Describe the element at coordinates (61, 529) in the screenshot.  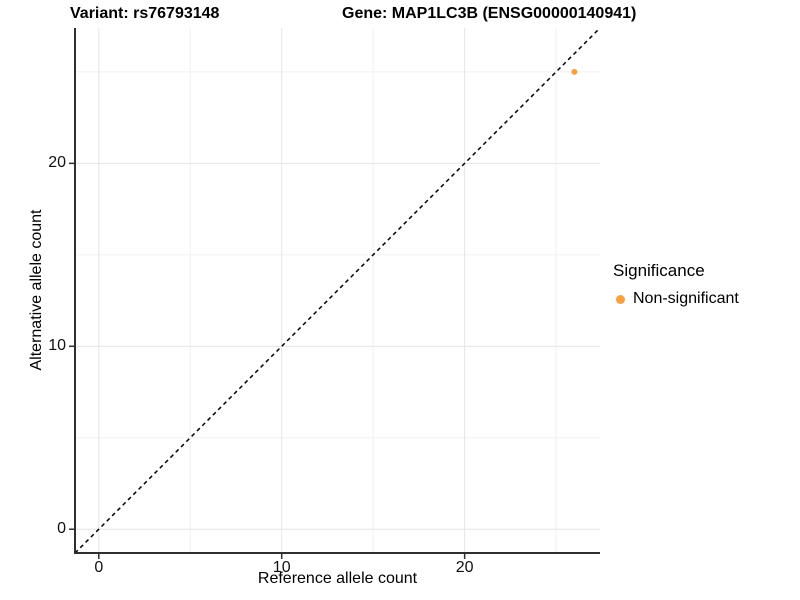
I see `y-tick-label: 0` at that location.